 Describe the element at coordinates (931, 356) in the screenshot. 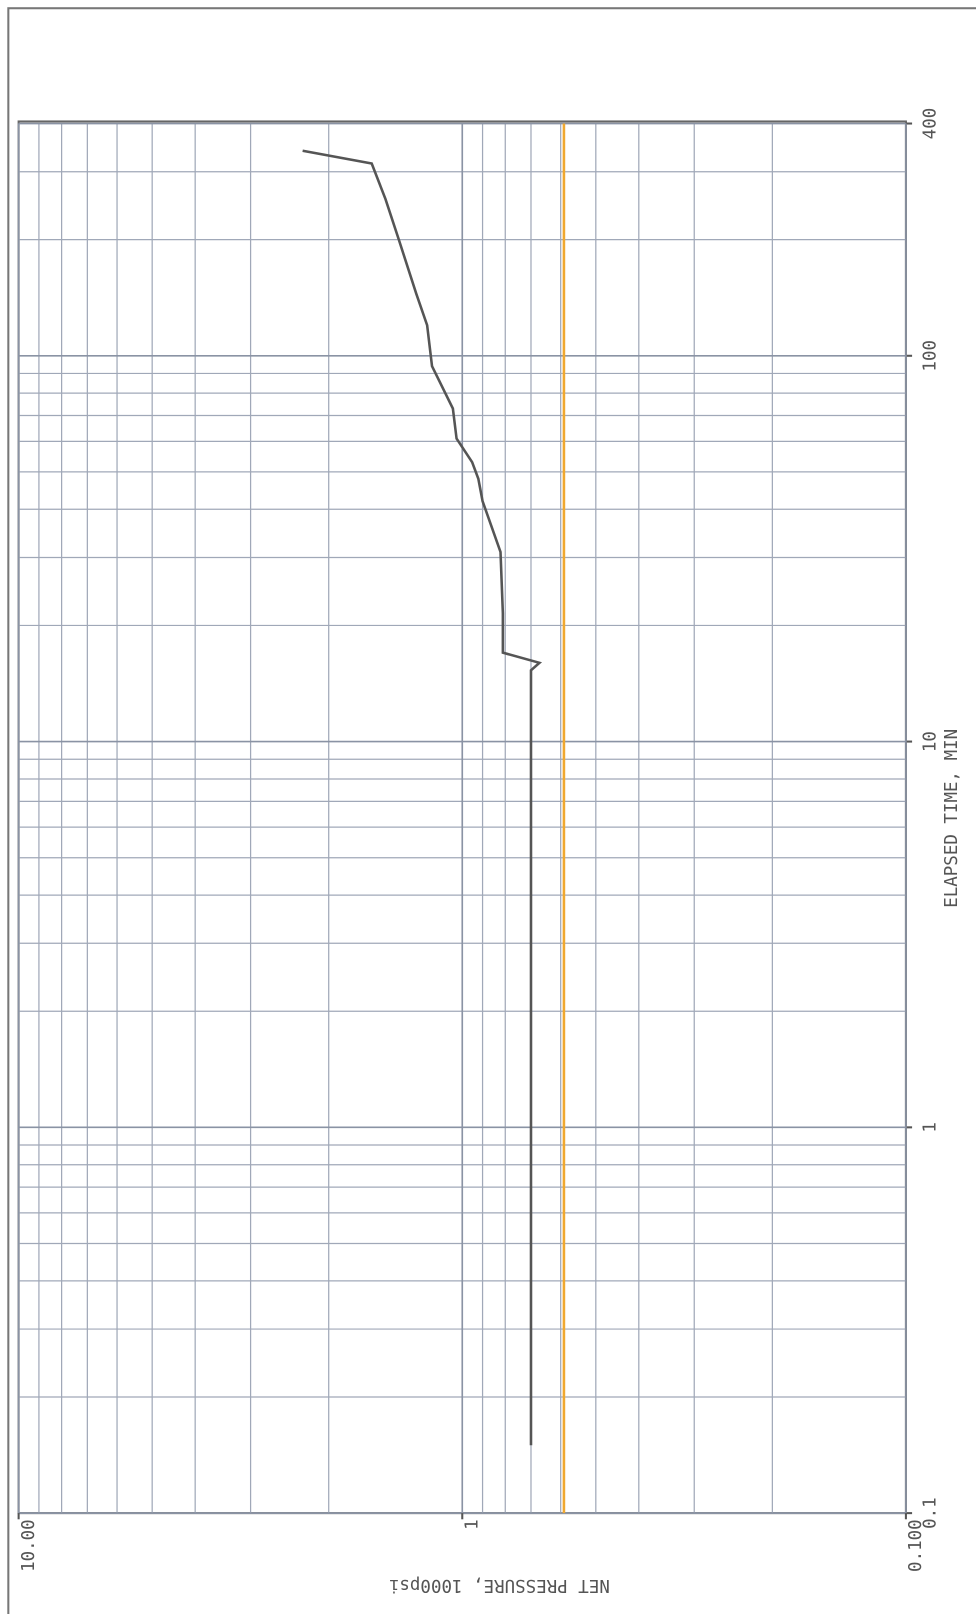

I see `x-tick-label: 100` at that location.